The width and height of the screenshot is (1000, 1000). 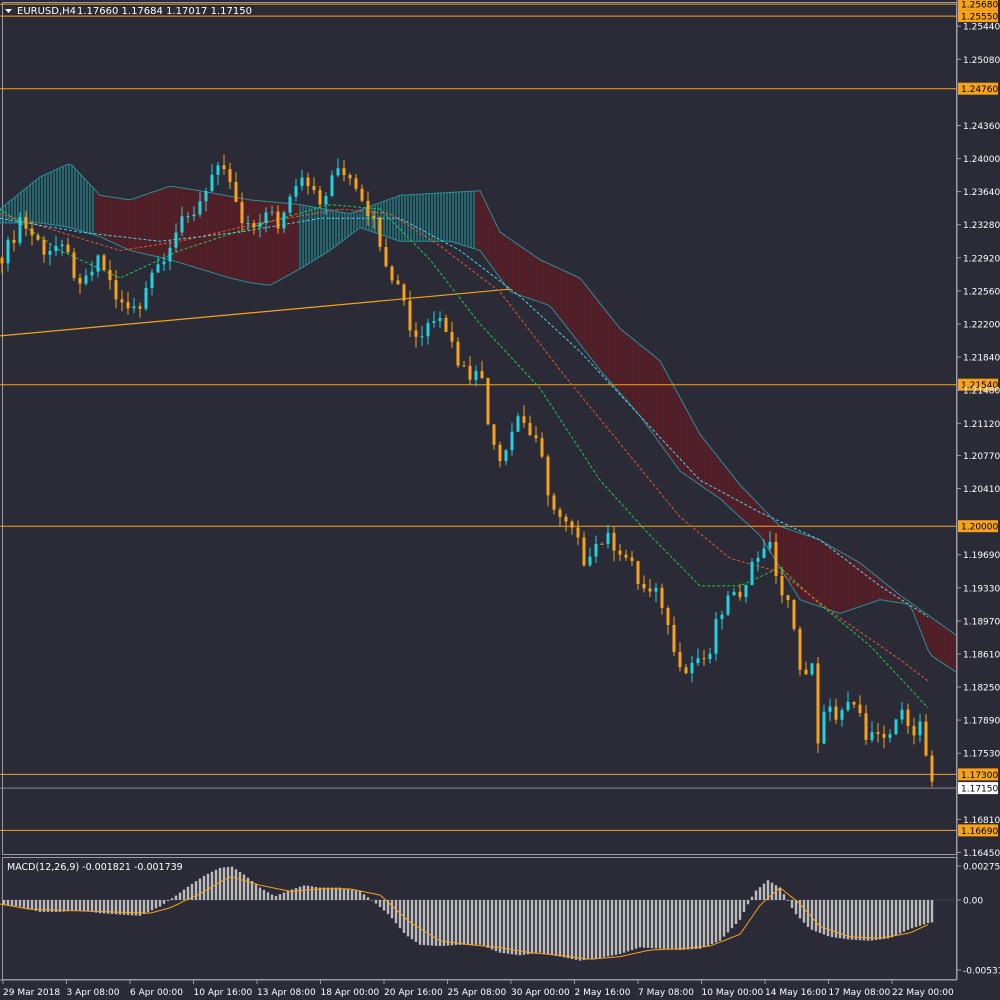 What do you see at coordinates (978, 526) in the screenshot?
I see `level-tag` at bounding box center [978, 526].